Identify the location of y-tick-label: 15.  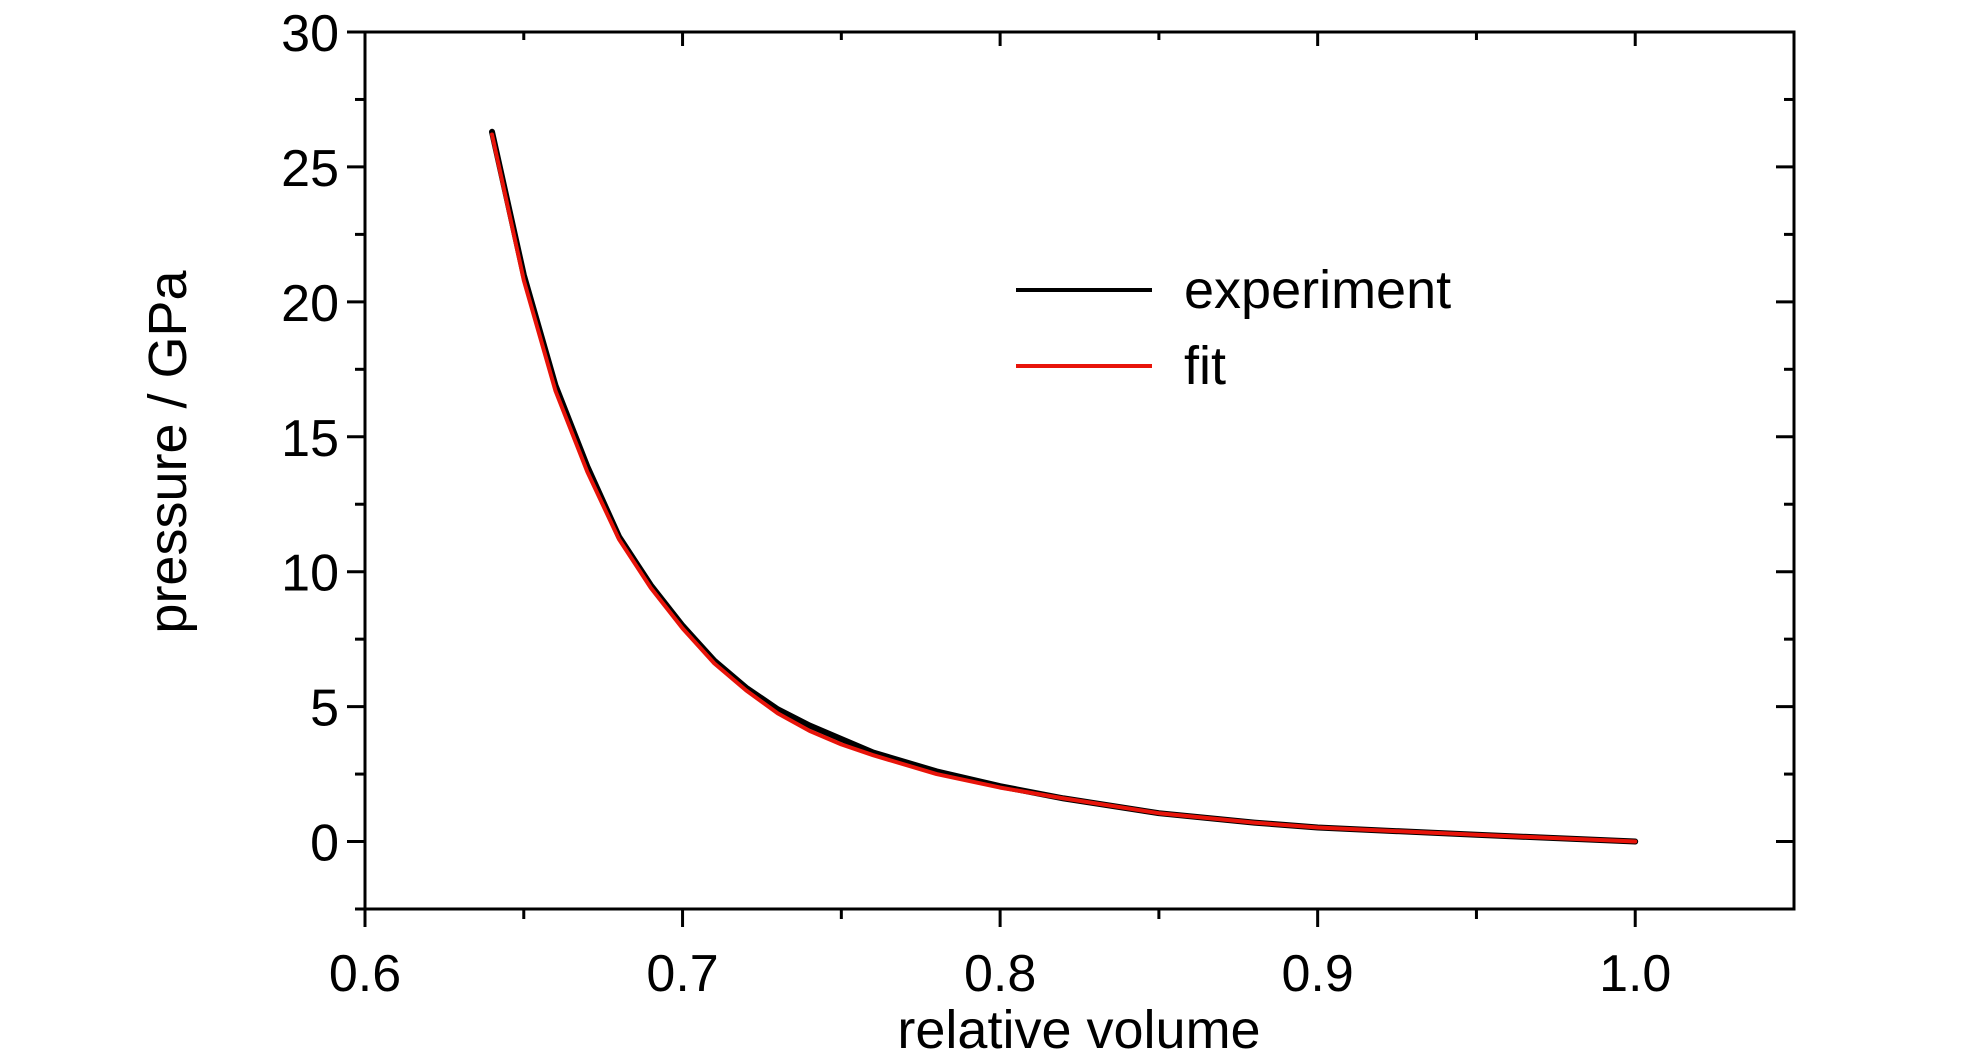
(310, 439).